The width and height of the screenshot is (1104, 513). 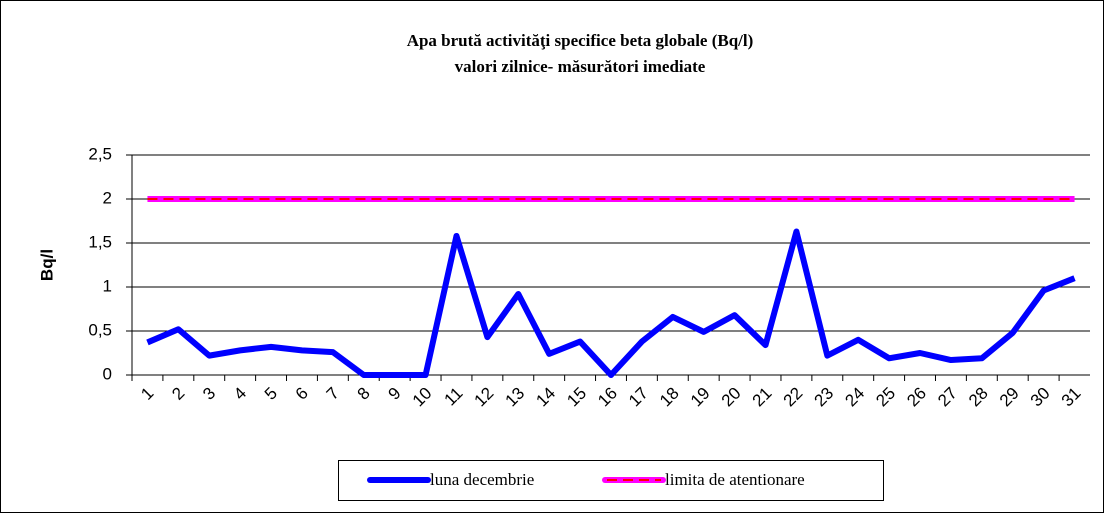 I want to click on y-tick-label: 0,5, so click(x=100, y=329).